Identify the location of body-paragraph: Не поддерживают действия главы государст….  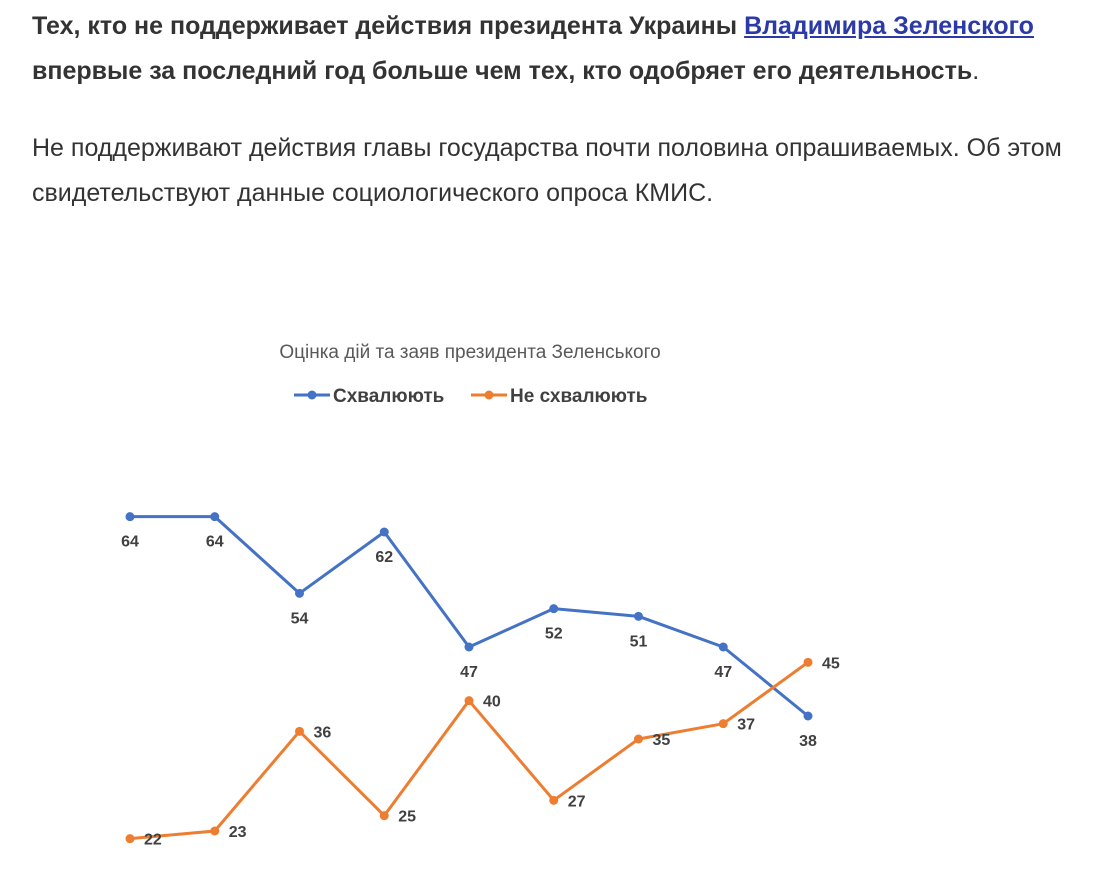
(547, 170).